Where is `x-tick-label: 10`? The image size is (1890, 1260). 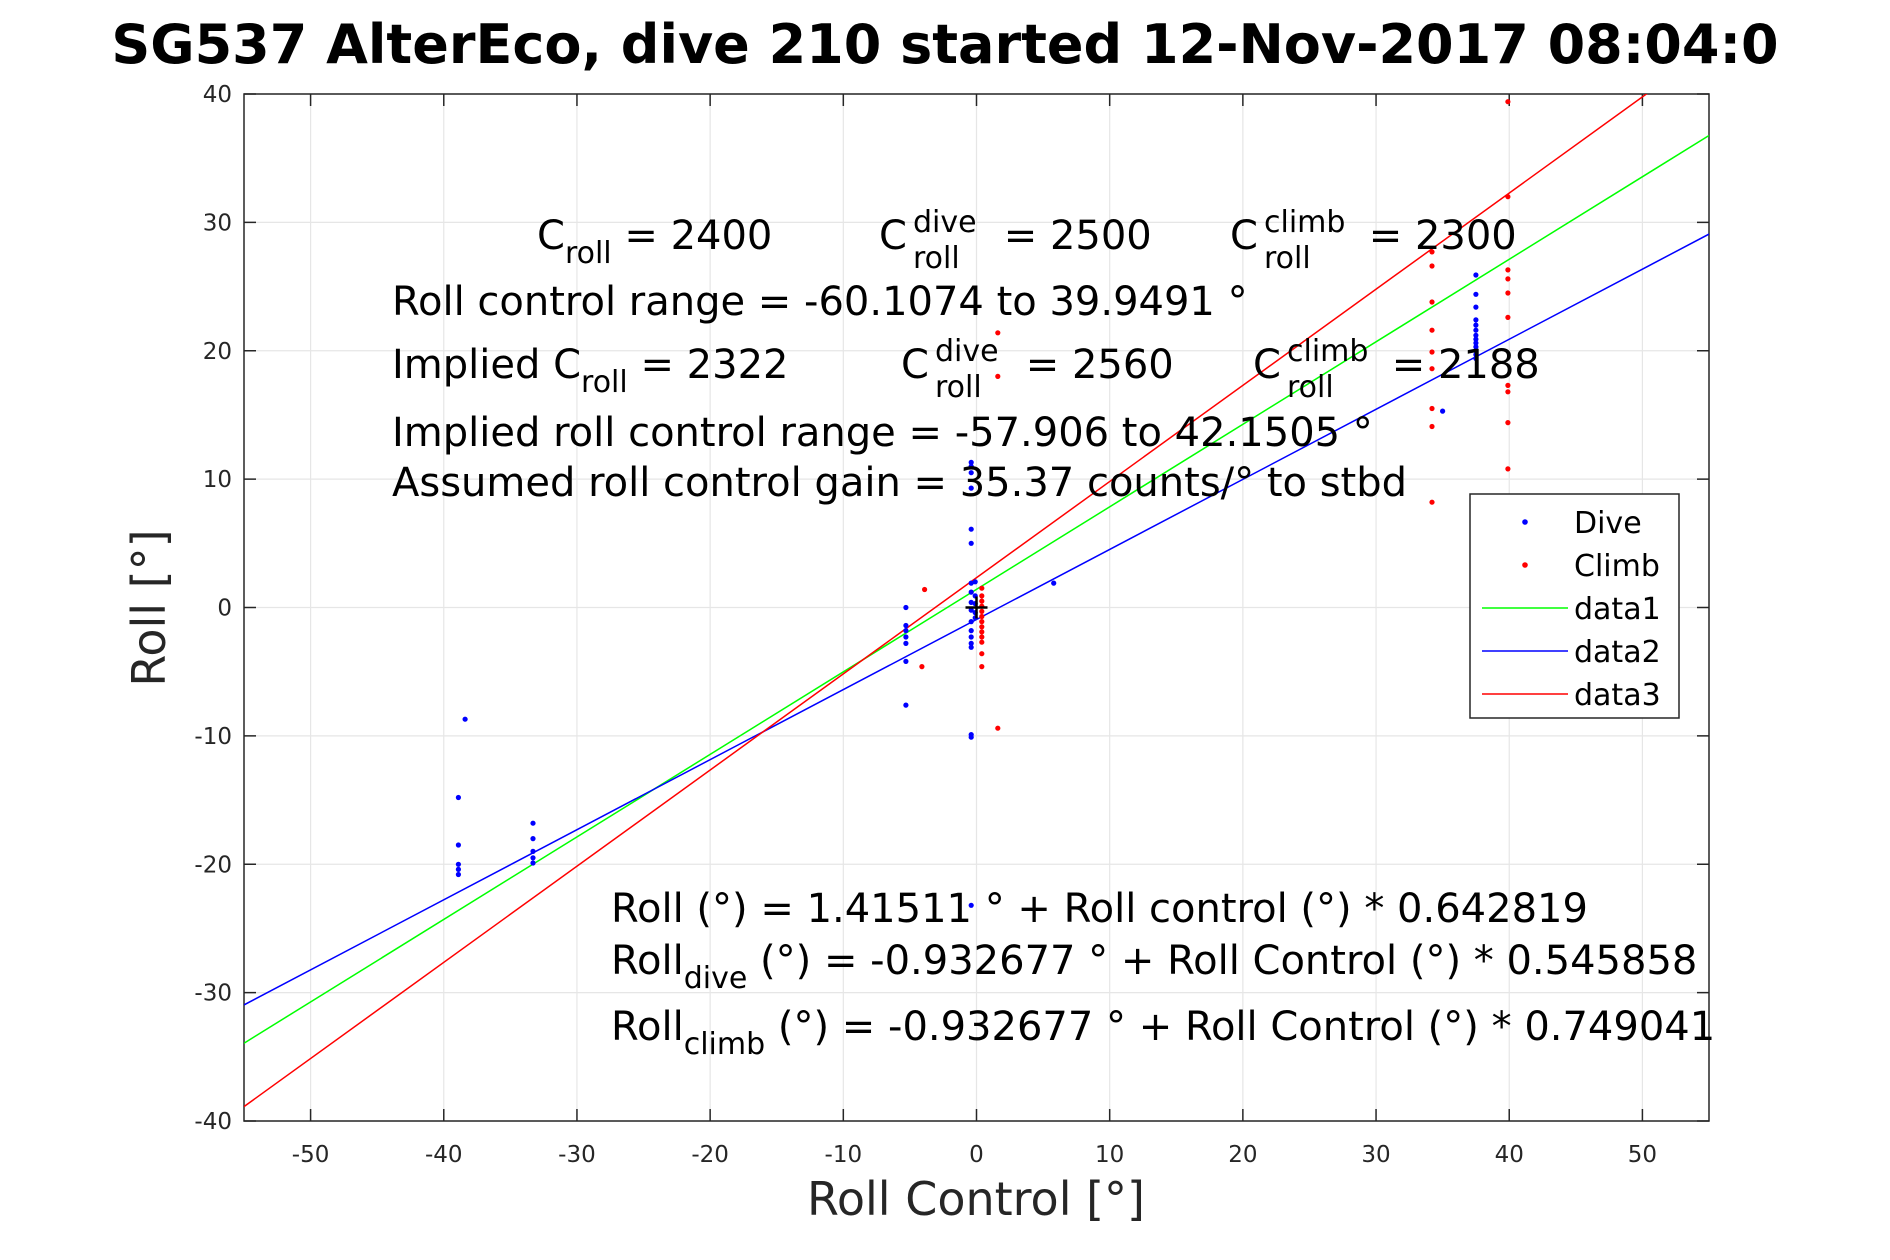 x-tick-label: 10 is located at coordinates (1109, 1155).